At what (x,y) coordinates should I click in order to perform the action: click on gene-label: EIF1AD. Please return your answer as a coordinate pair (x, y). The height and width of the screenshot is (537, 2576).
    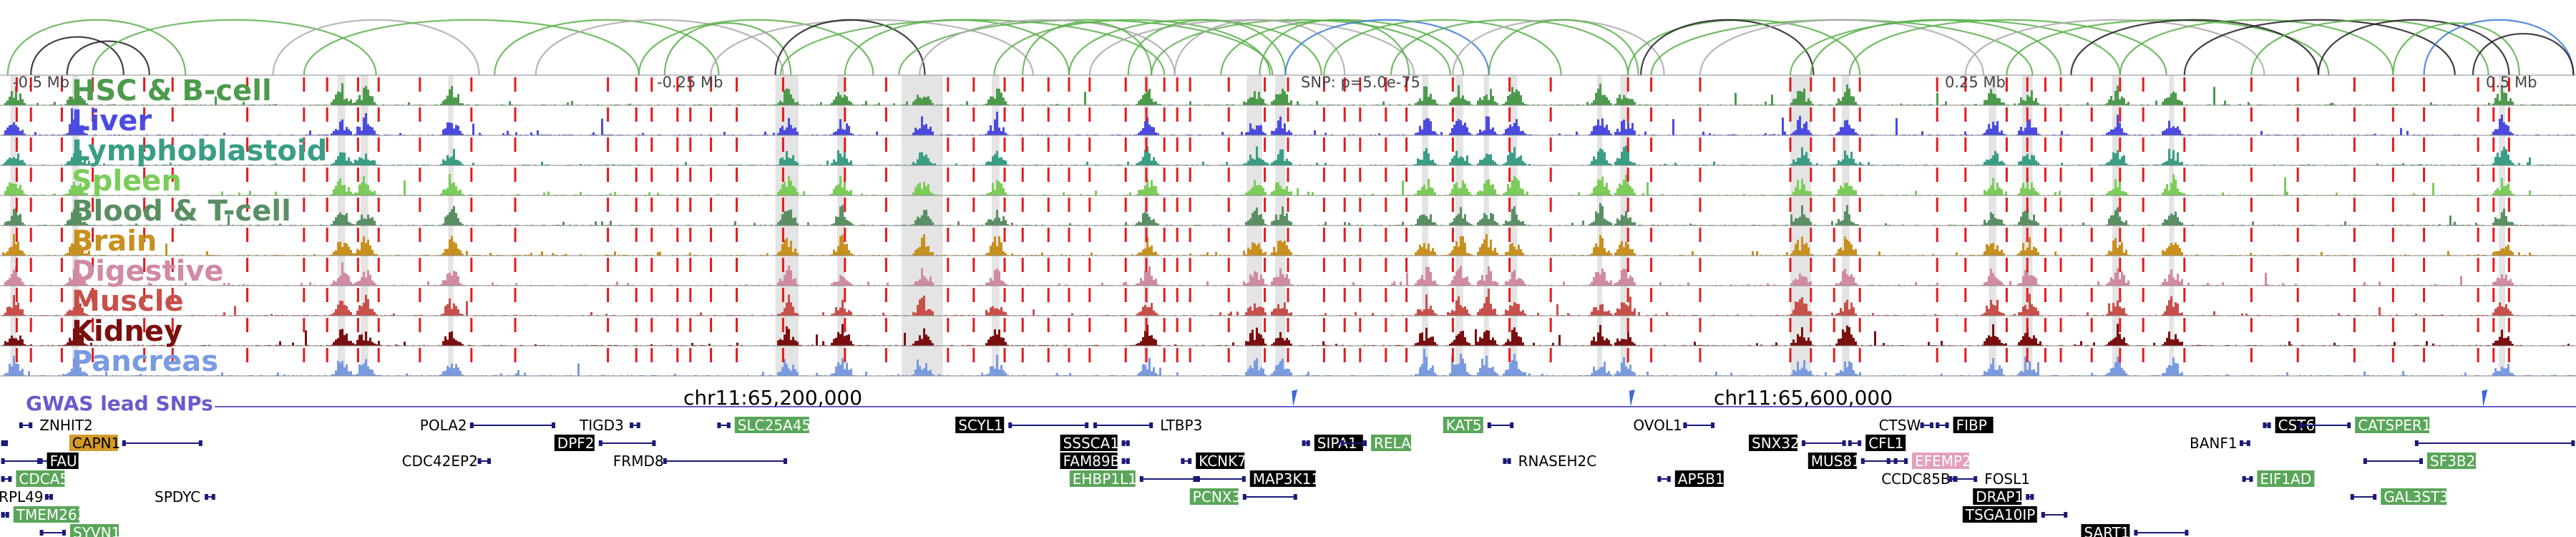
    Looking at the image, I should click on (2285, 479).